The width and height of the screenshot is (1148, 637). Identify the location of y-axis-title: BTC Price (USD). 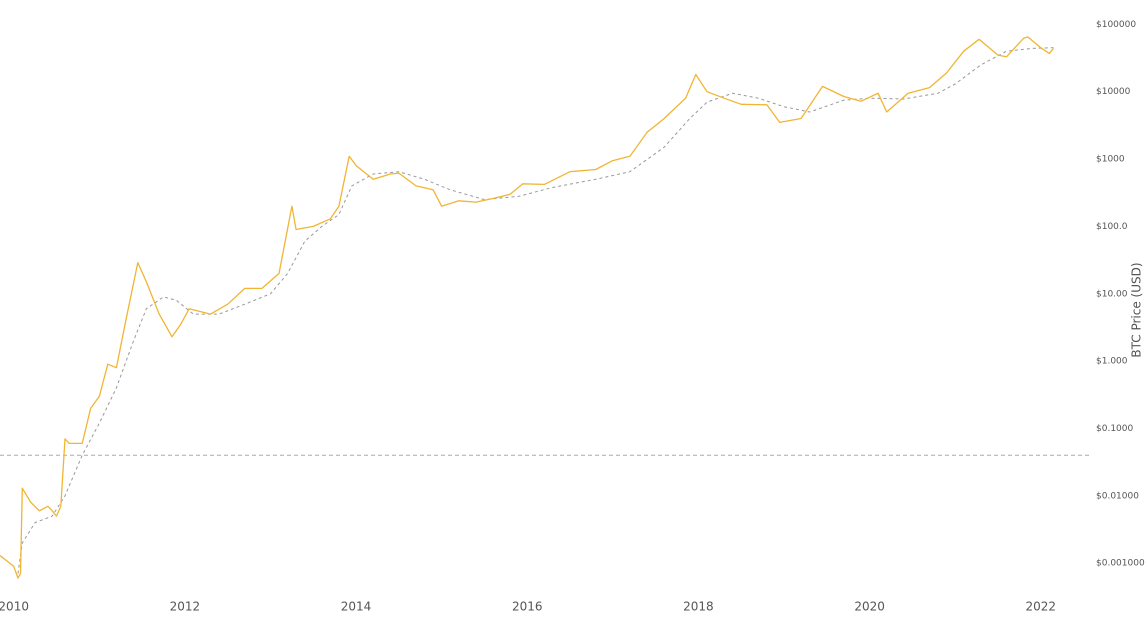
(1137, 309).